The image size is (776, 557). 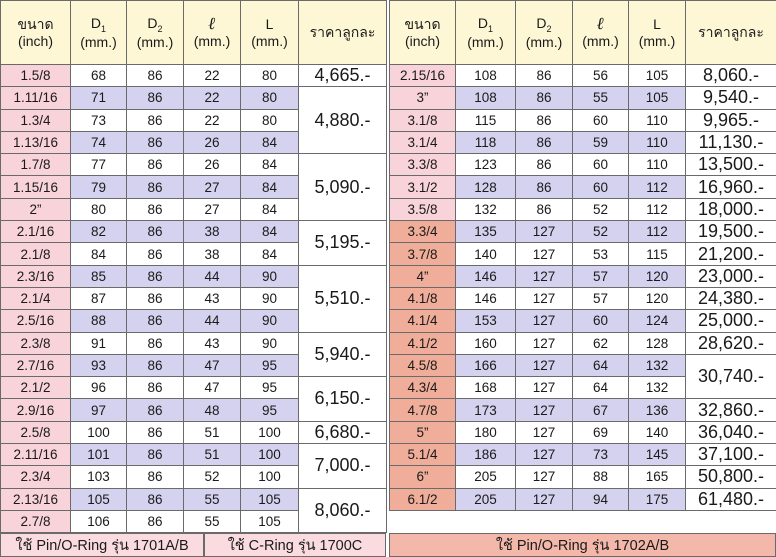 What do you see at coordinates (35, 499) in the screenshot?
I see `size-cell: 2.13/16` at bounding box center [35, 499].